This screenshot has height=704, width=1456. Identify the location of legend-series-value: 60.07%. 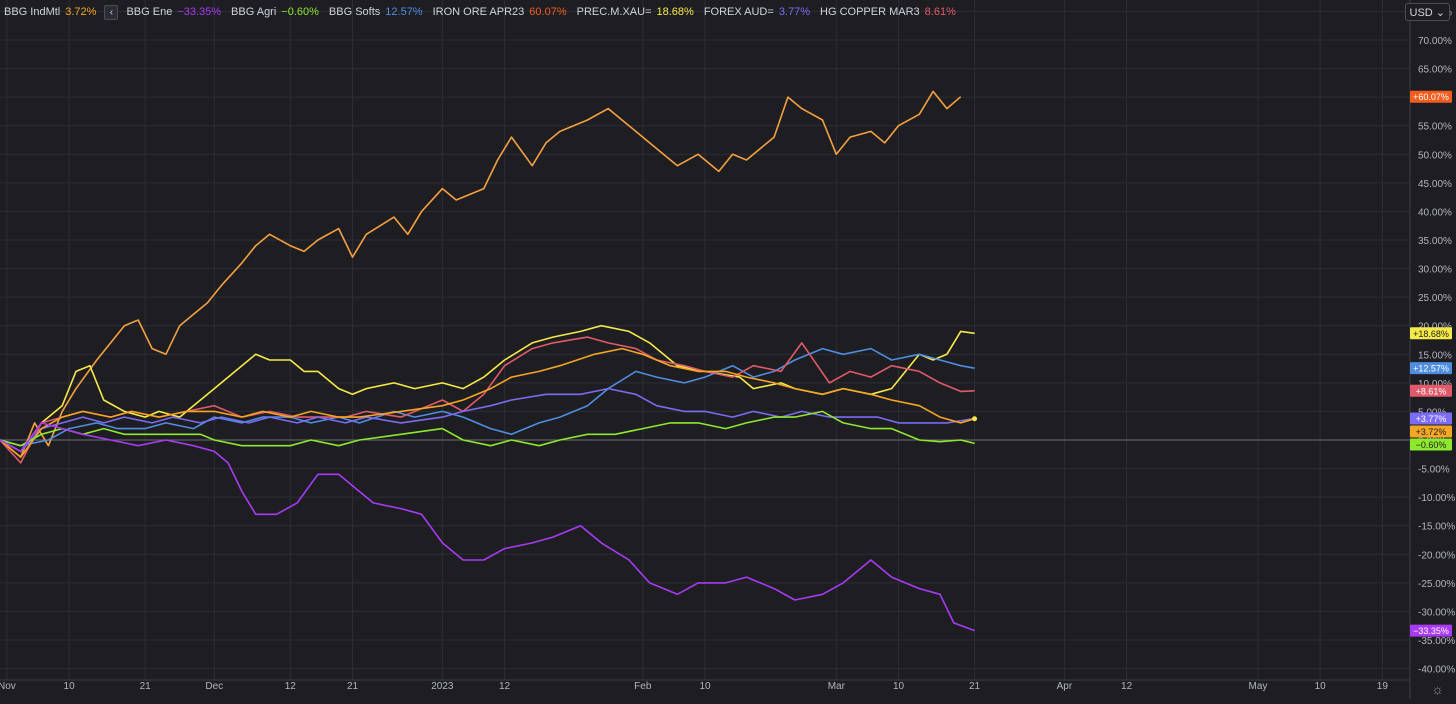
(548, 12).